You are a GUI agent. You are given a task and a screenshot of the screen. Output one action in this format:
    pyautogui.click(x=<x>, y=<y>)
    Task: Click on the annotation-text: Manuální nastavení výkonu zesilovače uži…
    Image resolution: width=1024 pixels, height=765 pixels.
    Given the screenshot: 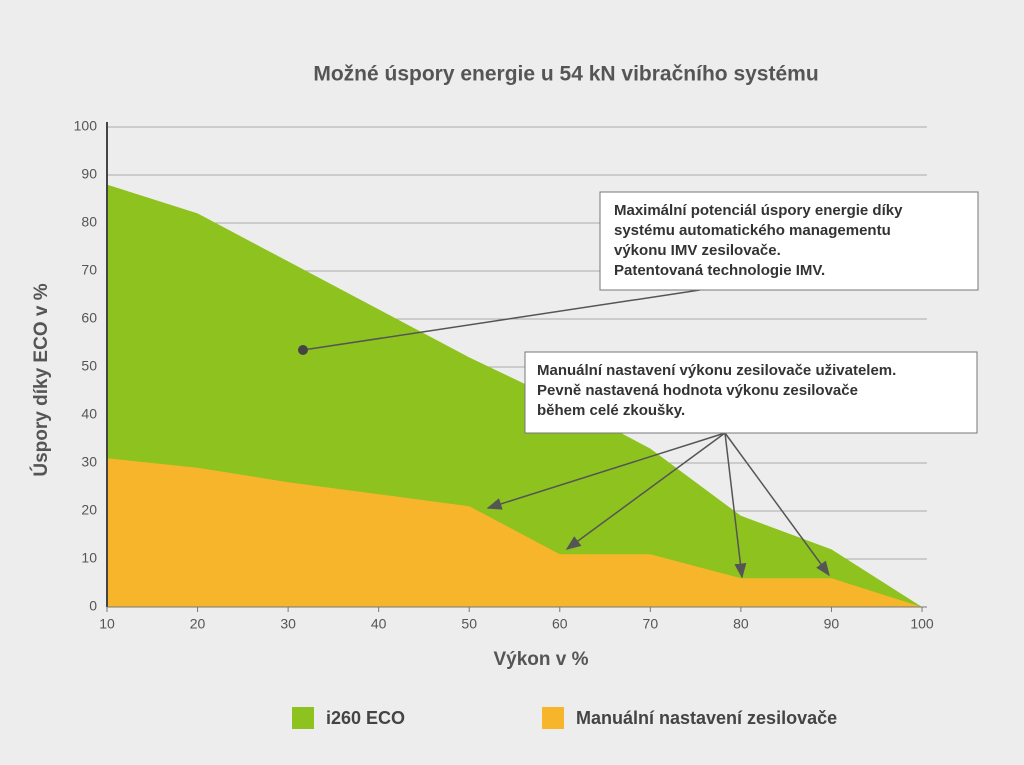 What is the action you would take?
    pyautogui.click(x=716, y=370)
    